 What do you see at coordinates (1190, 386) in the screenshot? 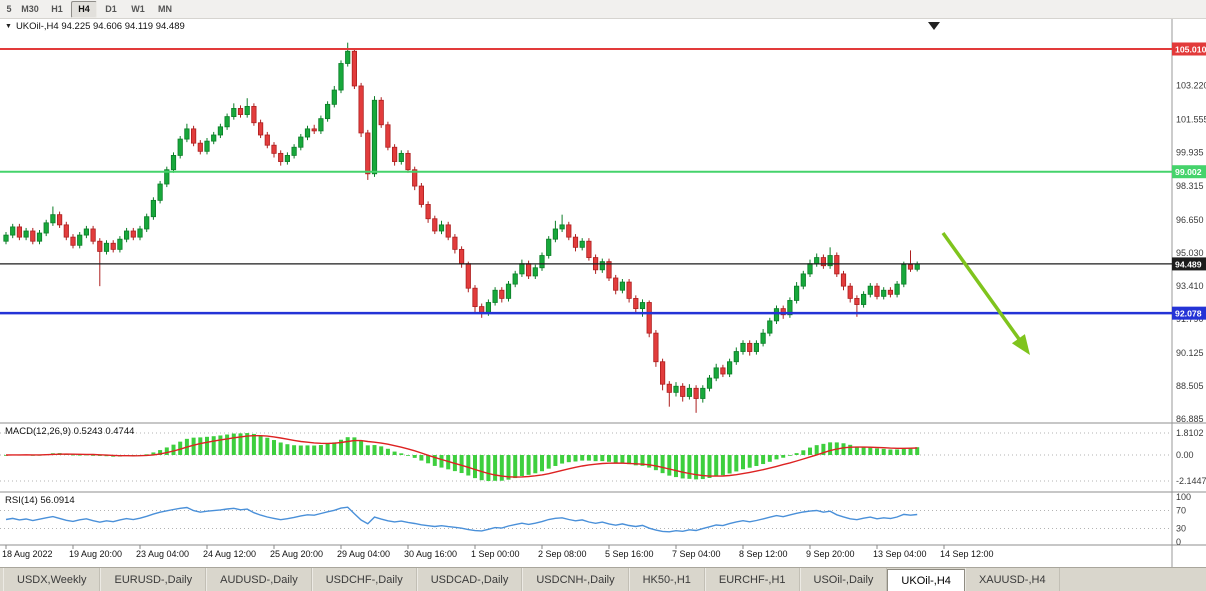
I see `svg-text: 88.505` at bounding box center [1190, 386].